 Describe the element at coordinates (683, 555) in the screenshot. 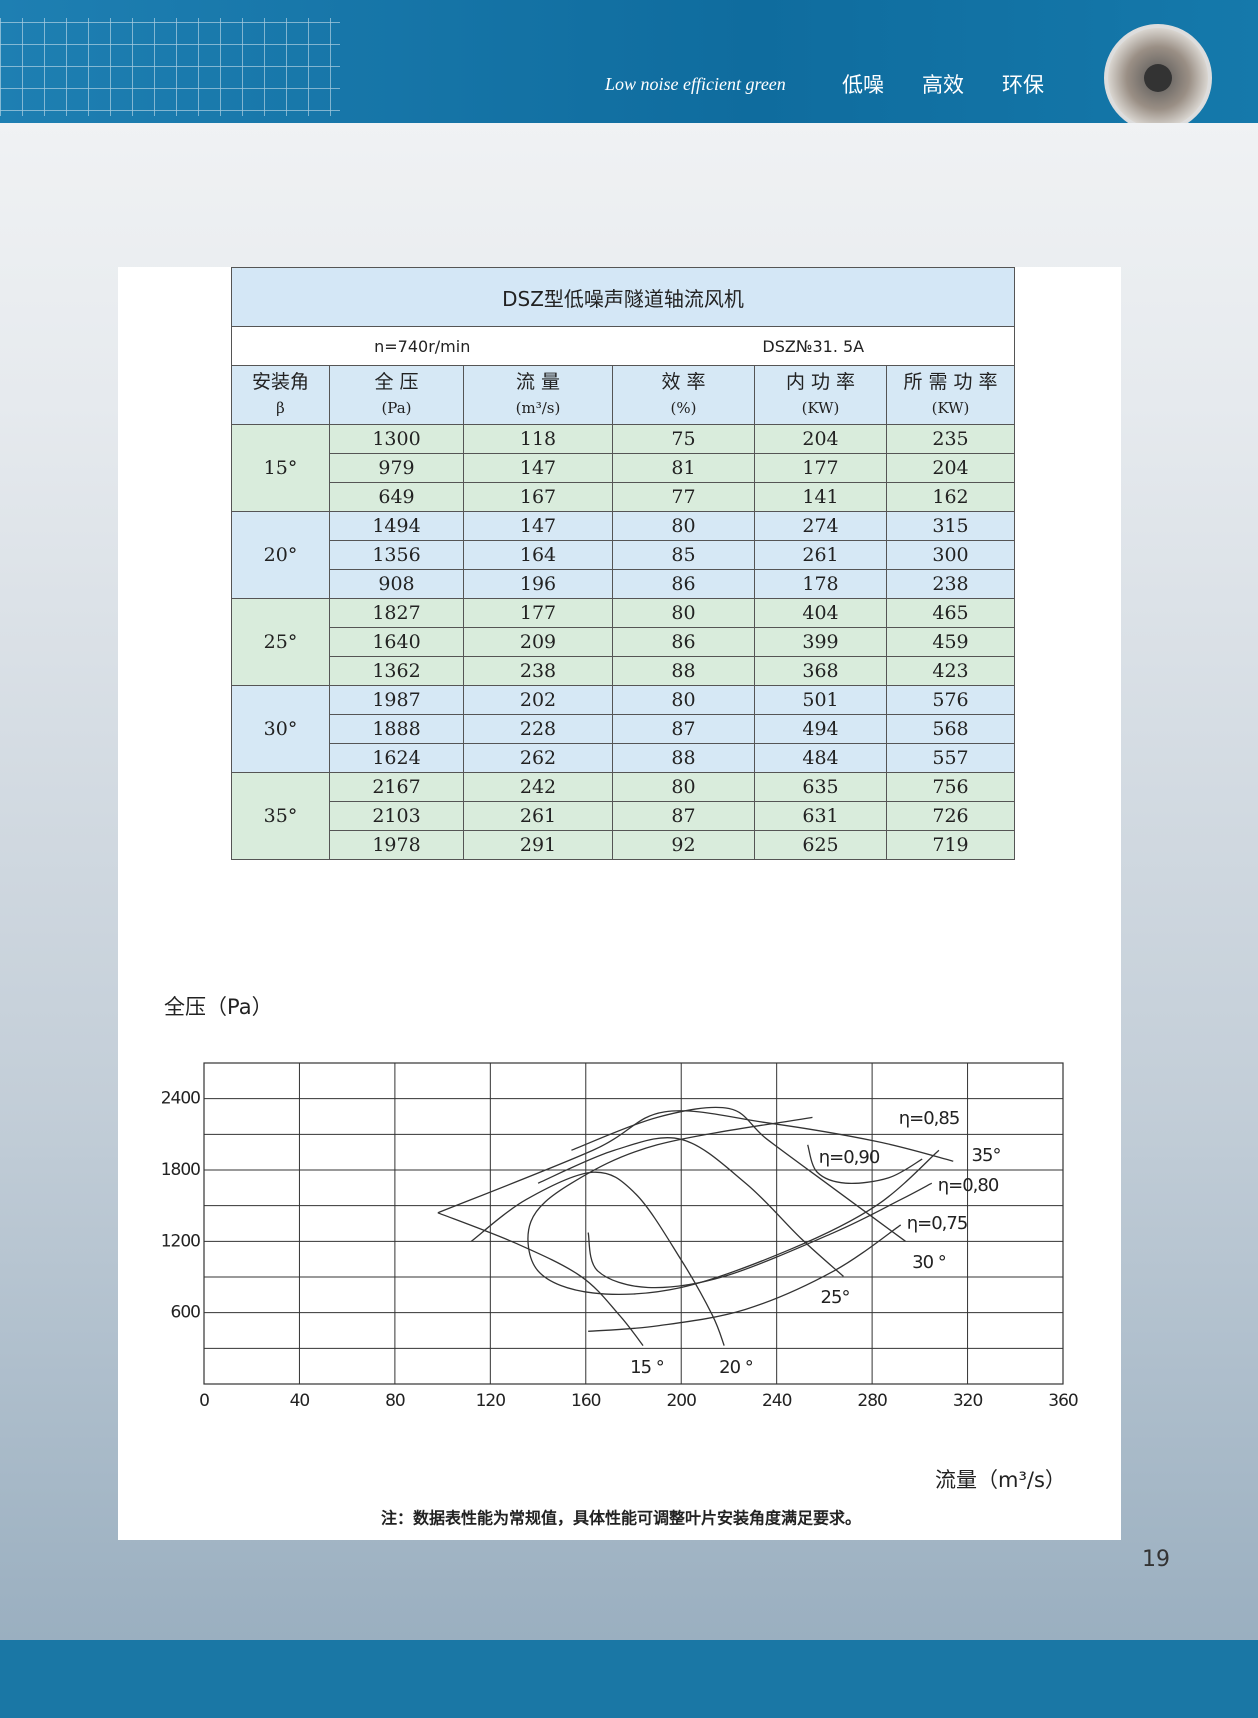

I see `data-cell: 85` at that location.